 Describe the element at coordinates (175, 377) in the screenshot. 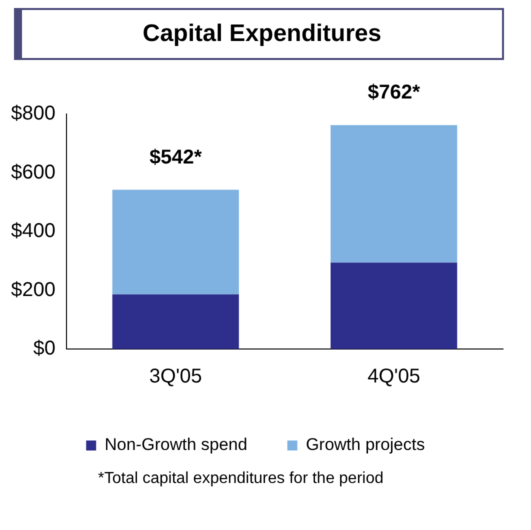

I see `x-tick-label: 3Q'05` at that location.